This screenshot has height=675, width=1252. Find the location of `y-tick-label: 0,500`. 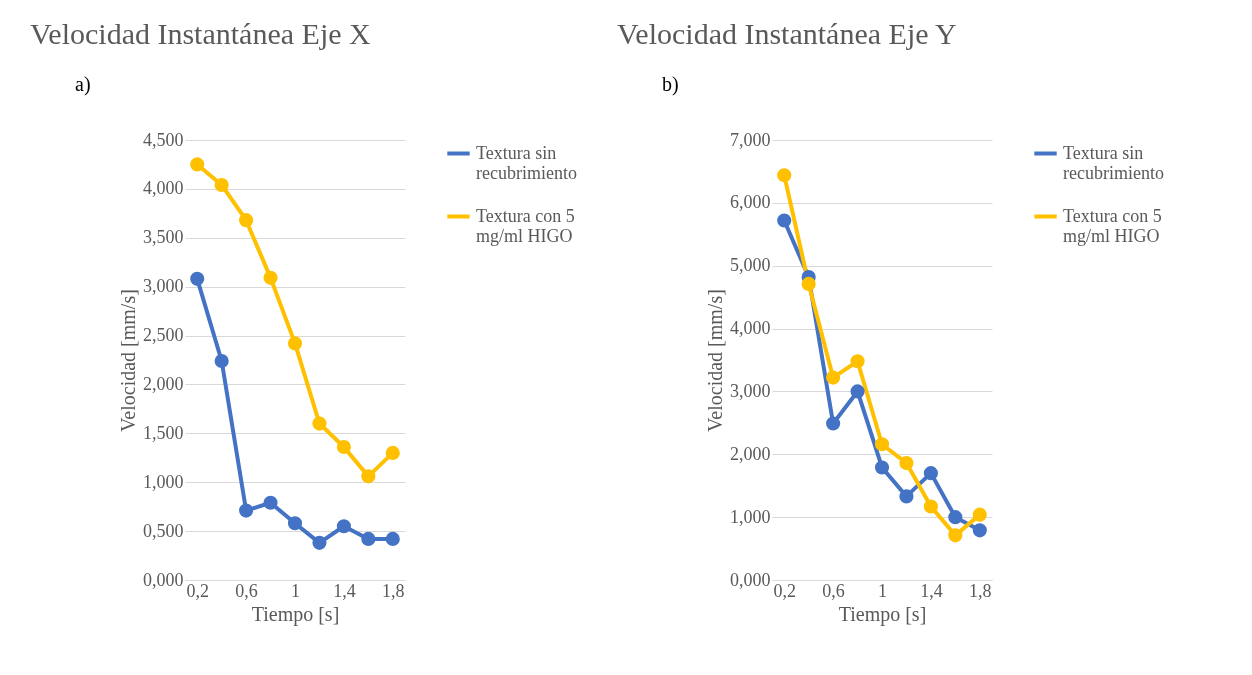

y-tick-label: 0,500 is located at coordinates (163, 530).